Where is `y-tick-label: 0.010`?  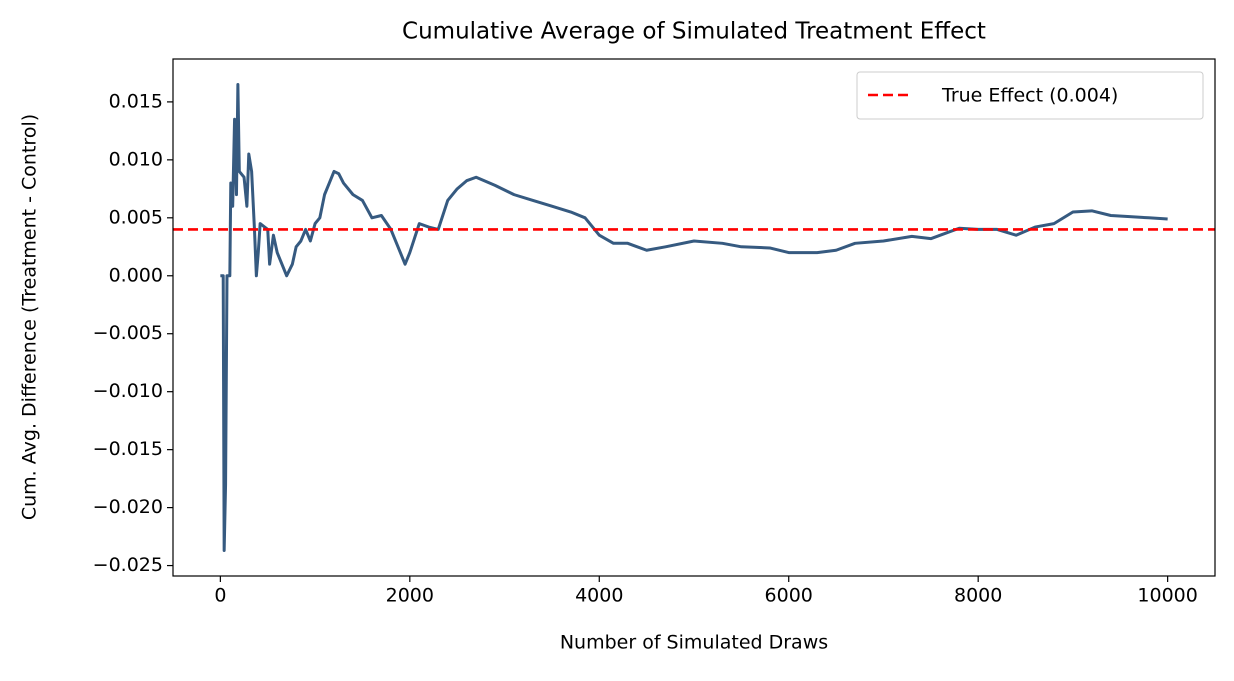 y-tick-label: 0.010 is located at coordinates (136, 159).